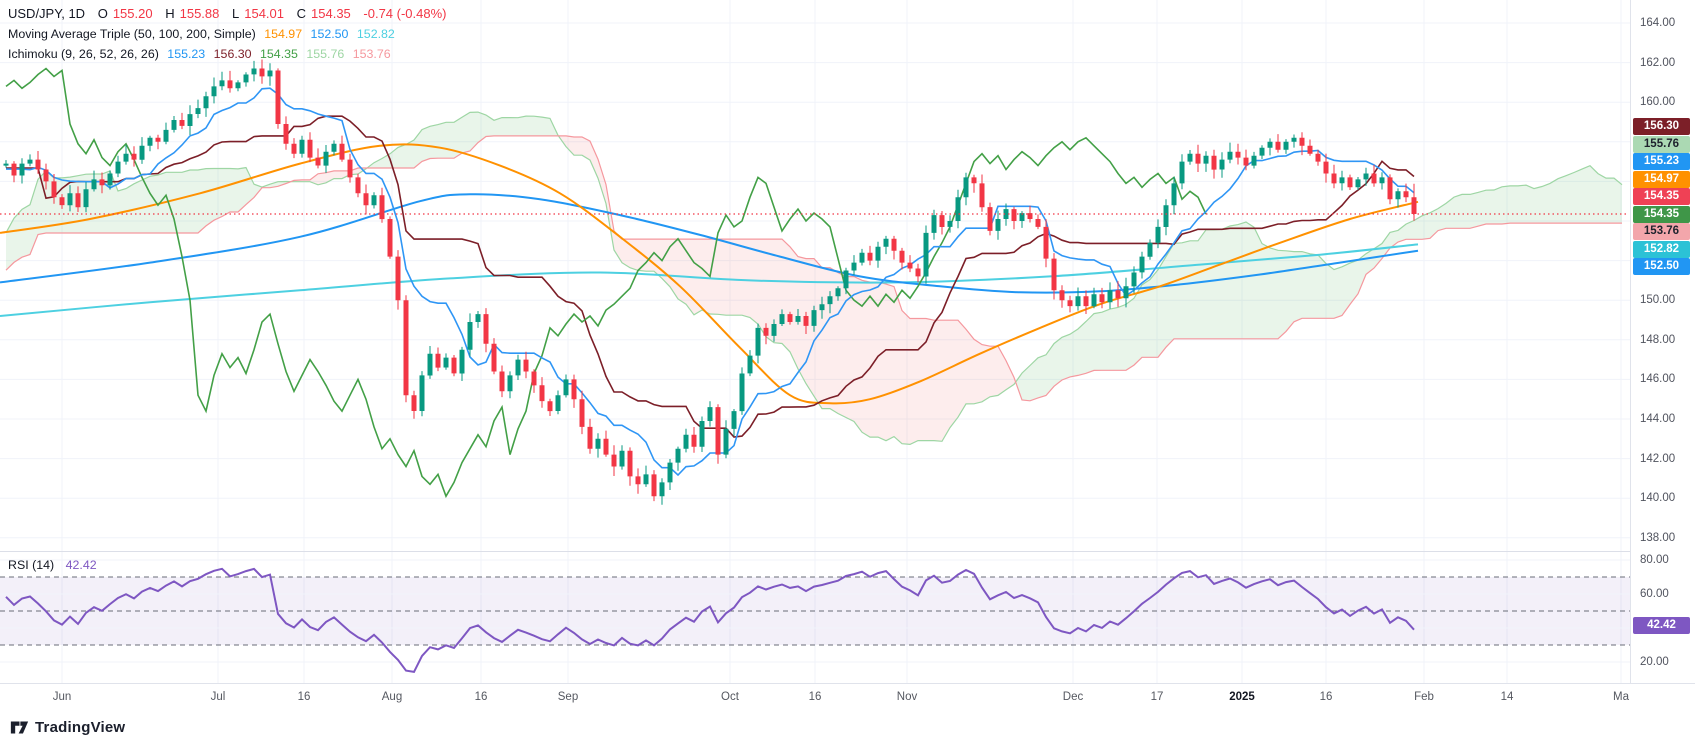  Describe the element at coordinates (1661, 266) in the screenshot. I see `price-axis-badge: 152.50` at that location.